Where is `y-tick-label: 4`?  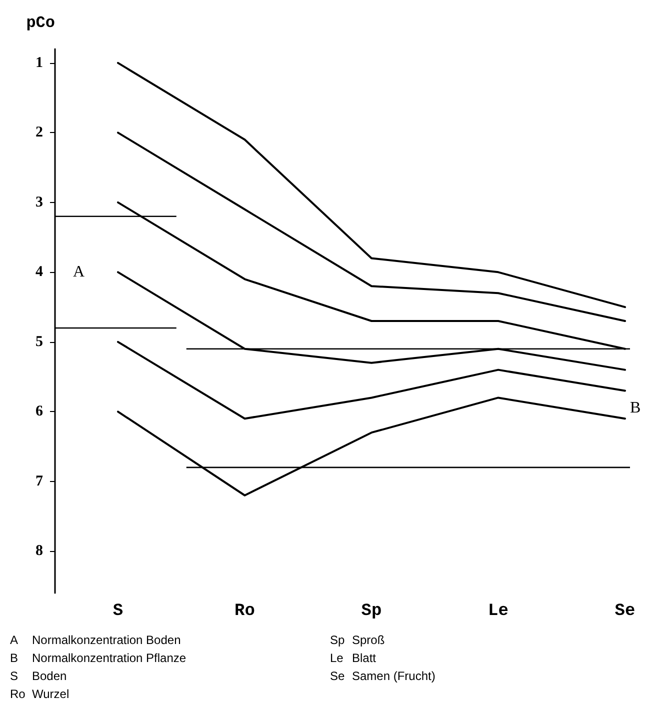
y-tick-label: 4 is located at coordinates (40, 272).